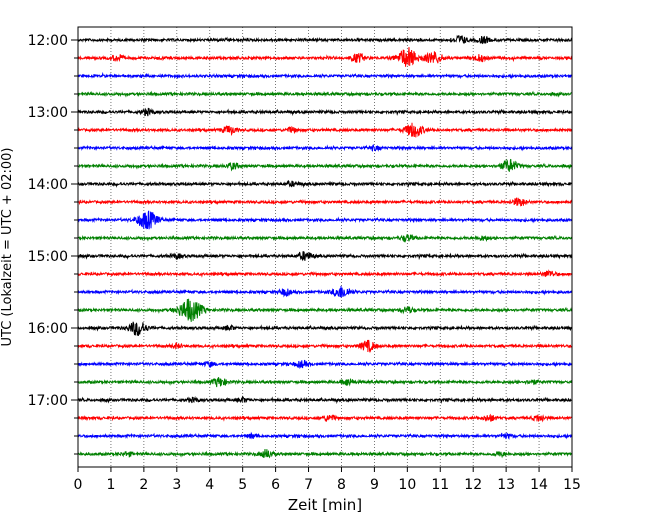 The image size is (650, 520). I want to click on x-tick-label-8: 8, so click(341, 485).